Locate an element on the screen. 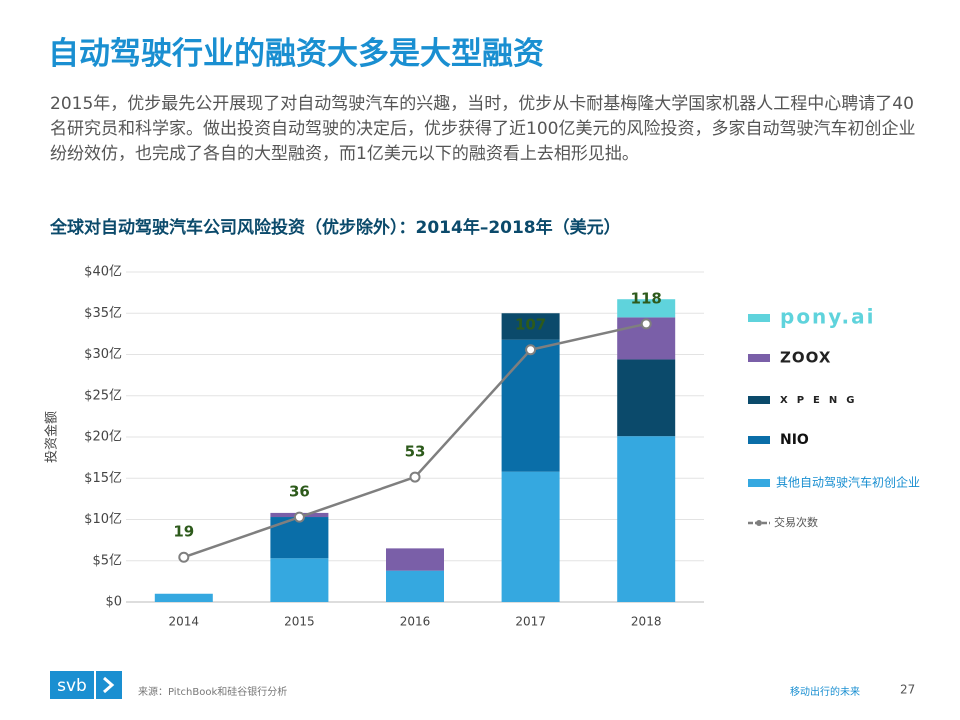 The height and width of the screenshot is (720, 960). source-note: 来源：PitchBook和硅谷银行分析 is located at coordinates (212, 691).